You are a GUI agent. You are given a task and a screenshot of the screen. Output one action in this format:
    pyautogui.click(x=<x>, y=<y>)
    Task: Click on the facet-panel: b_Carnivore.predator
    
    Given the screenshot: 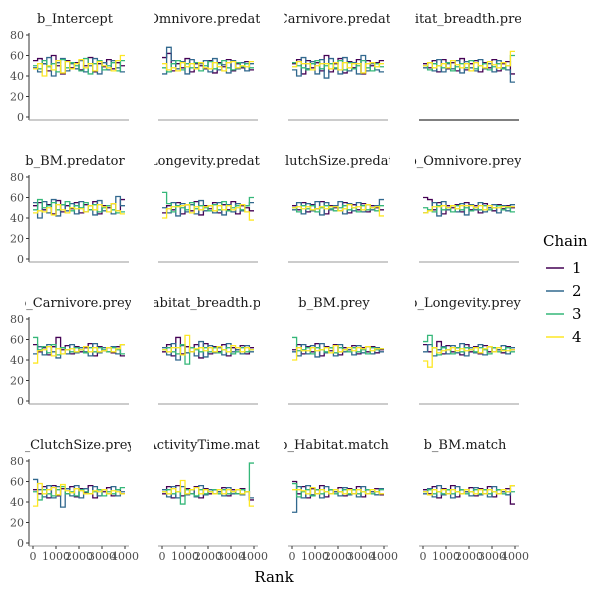 What is the action you would take?
    pyautogui.click(x=334, y=66)
    